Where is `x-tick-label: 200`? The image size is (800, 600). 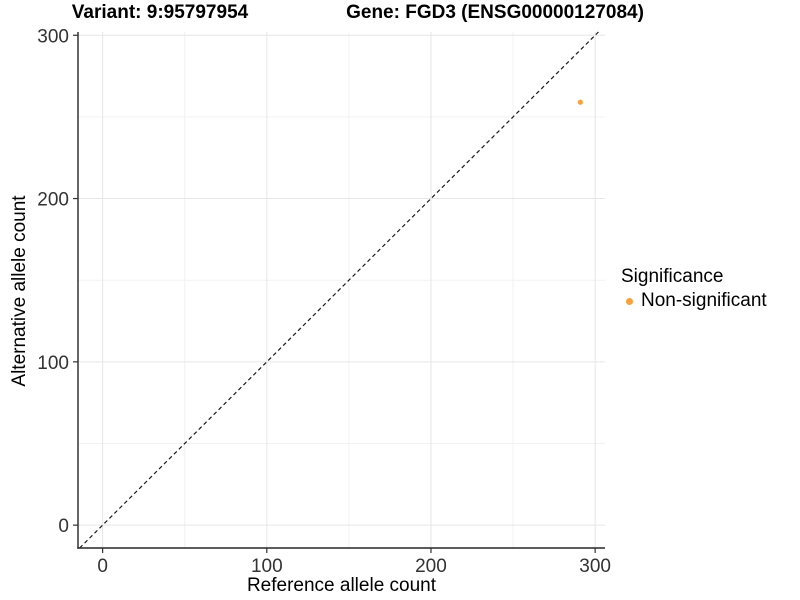
x-tick-label: 200 is located at coordinates (431, 566).